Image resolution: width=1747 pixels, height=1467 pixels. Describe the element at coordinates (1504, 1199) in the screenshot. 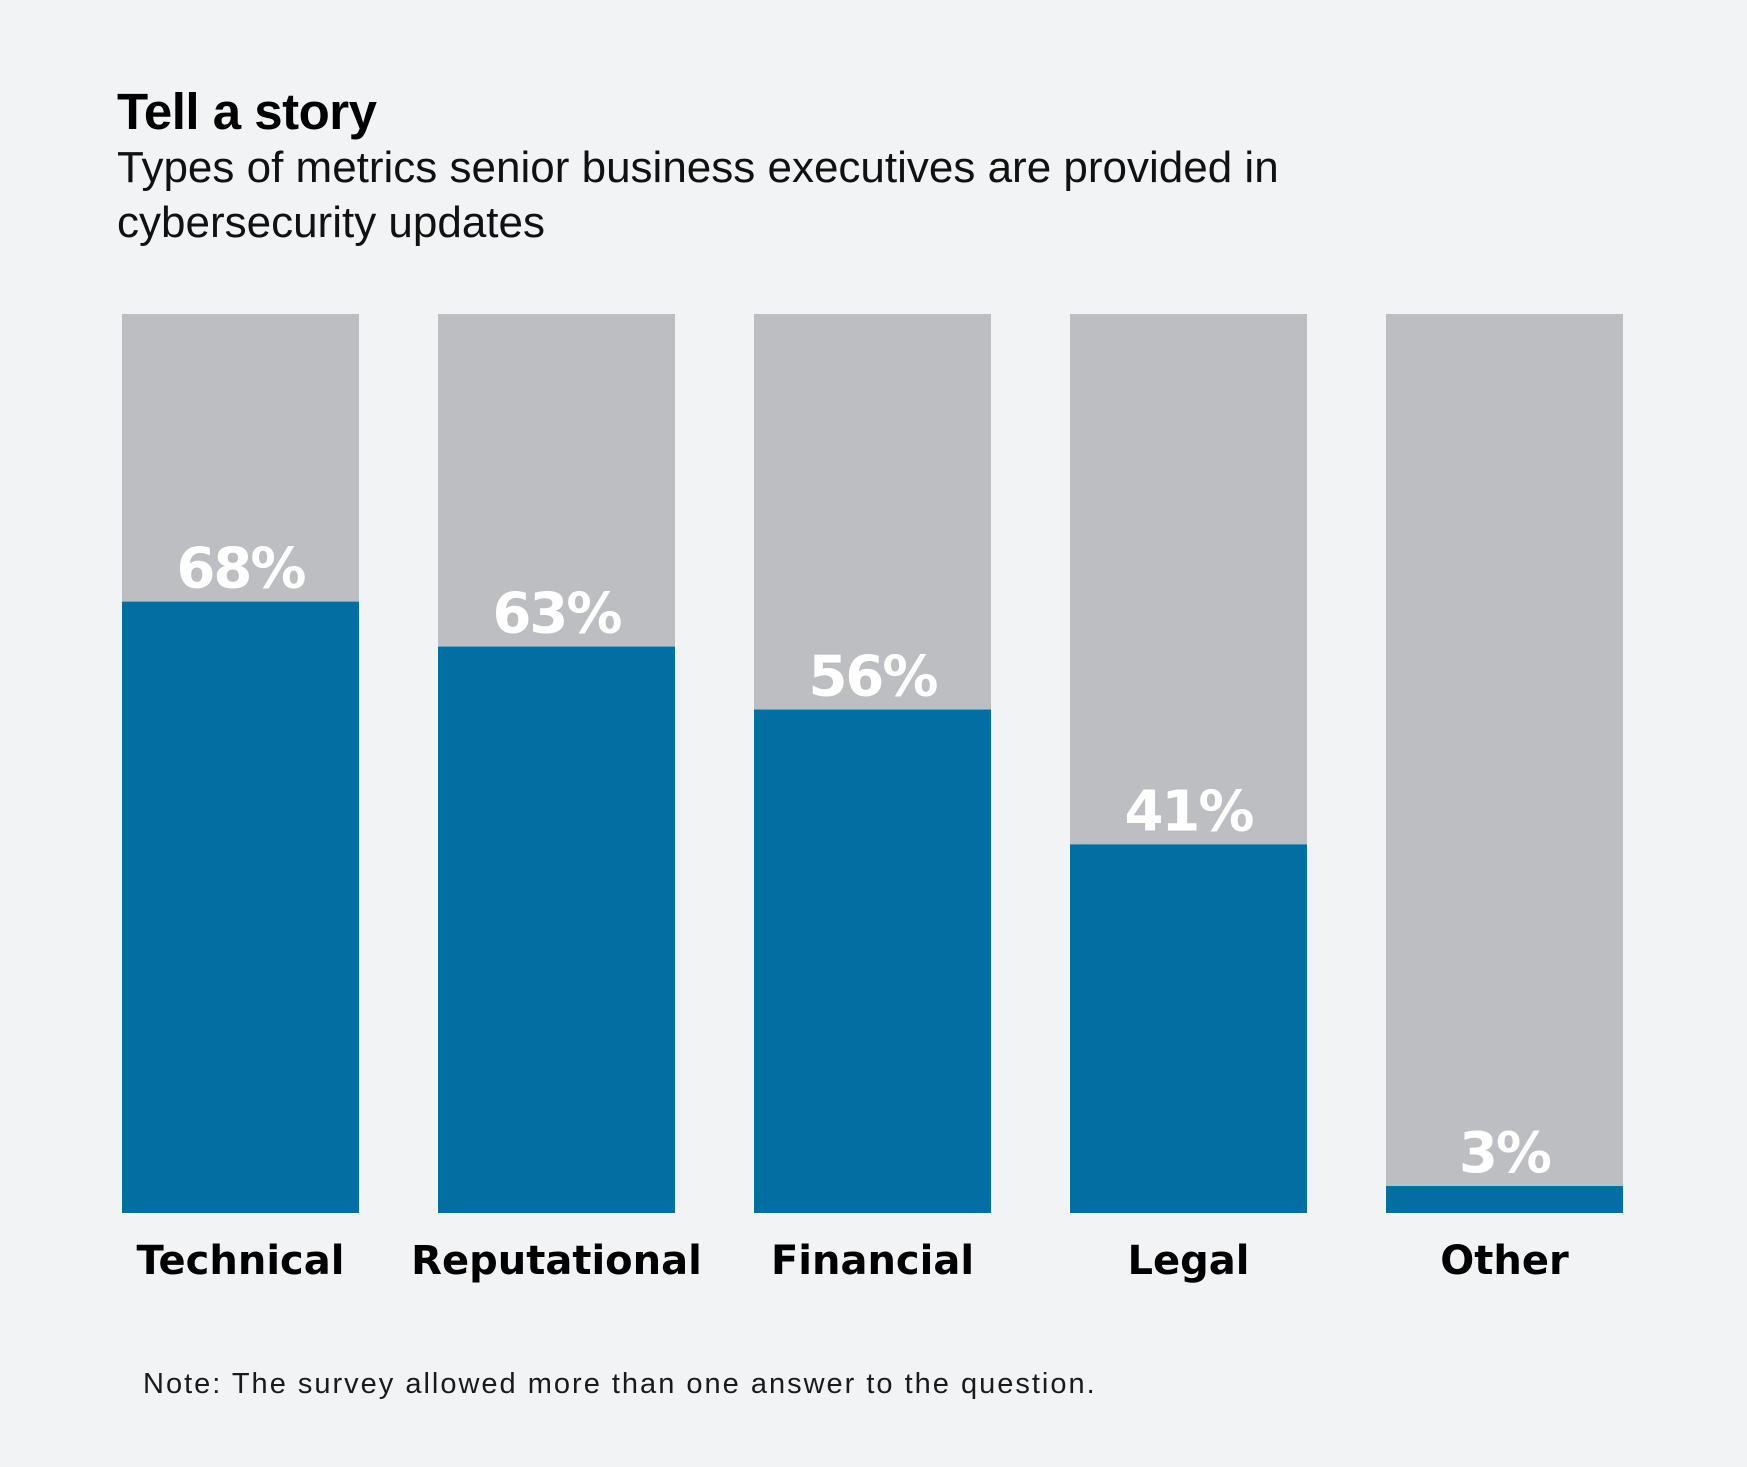

I see `bar-other` at that location.